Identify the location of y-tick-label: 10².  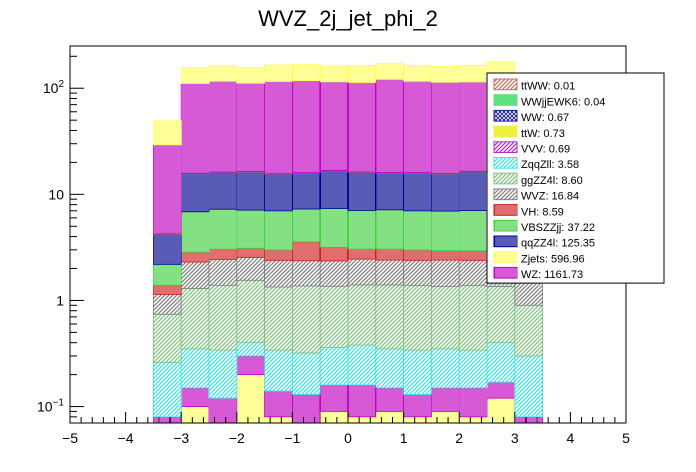
(54, 87).